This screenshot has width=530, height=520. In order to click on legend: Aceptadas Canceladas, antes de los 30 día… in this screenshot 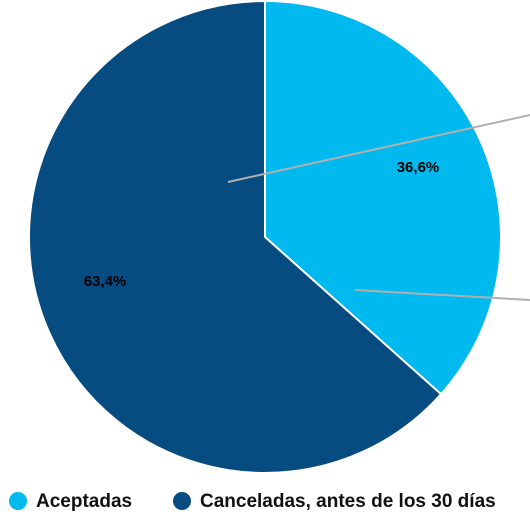, I will do `click(252, 501)`.